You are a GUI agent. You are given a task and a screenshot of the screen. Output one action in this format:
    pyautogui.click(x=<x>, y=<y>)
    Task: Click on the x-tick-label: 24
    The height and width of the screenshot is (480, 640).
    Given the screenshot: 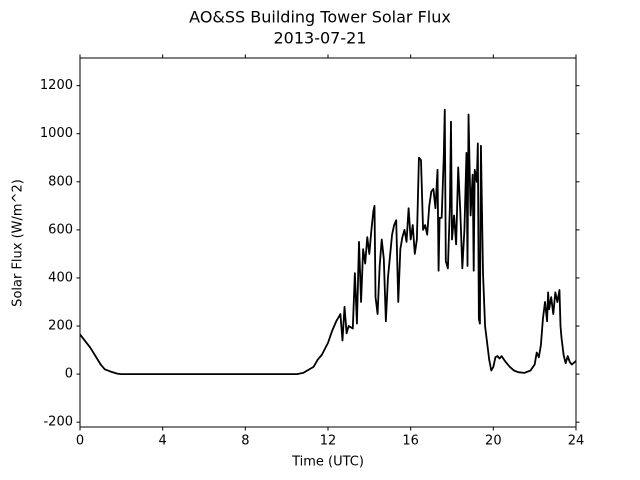 What is the action you would take?
    pyautogui.click(x=576, y=441)
    